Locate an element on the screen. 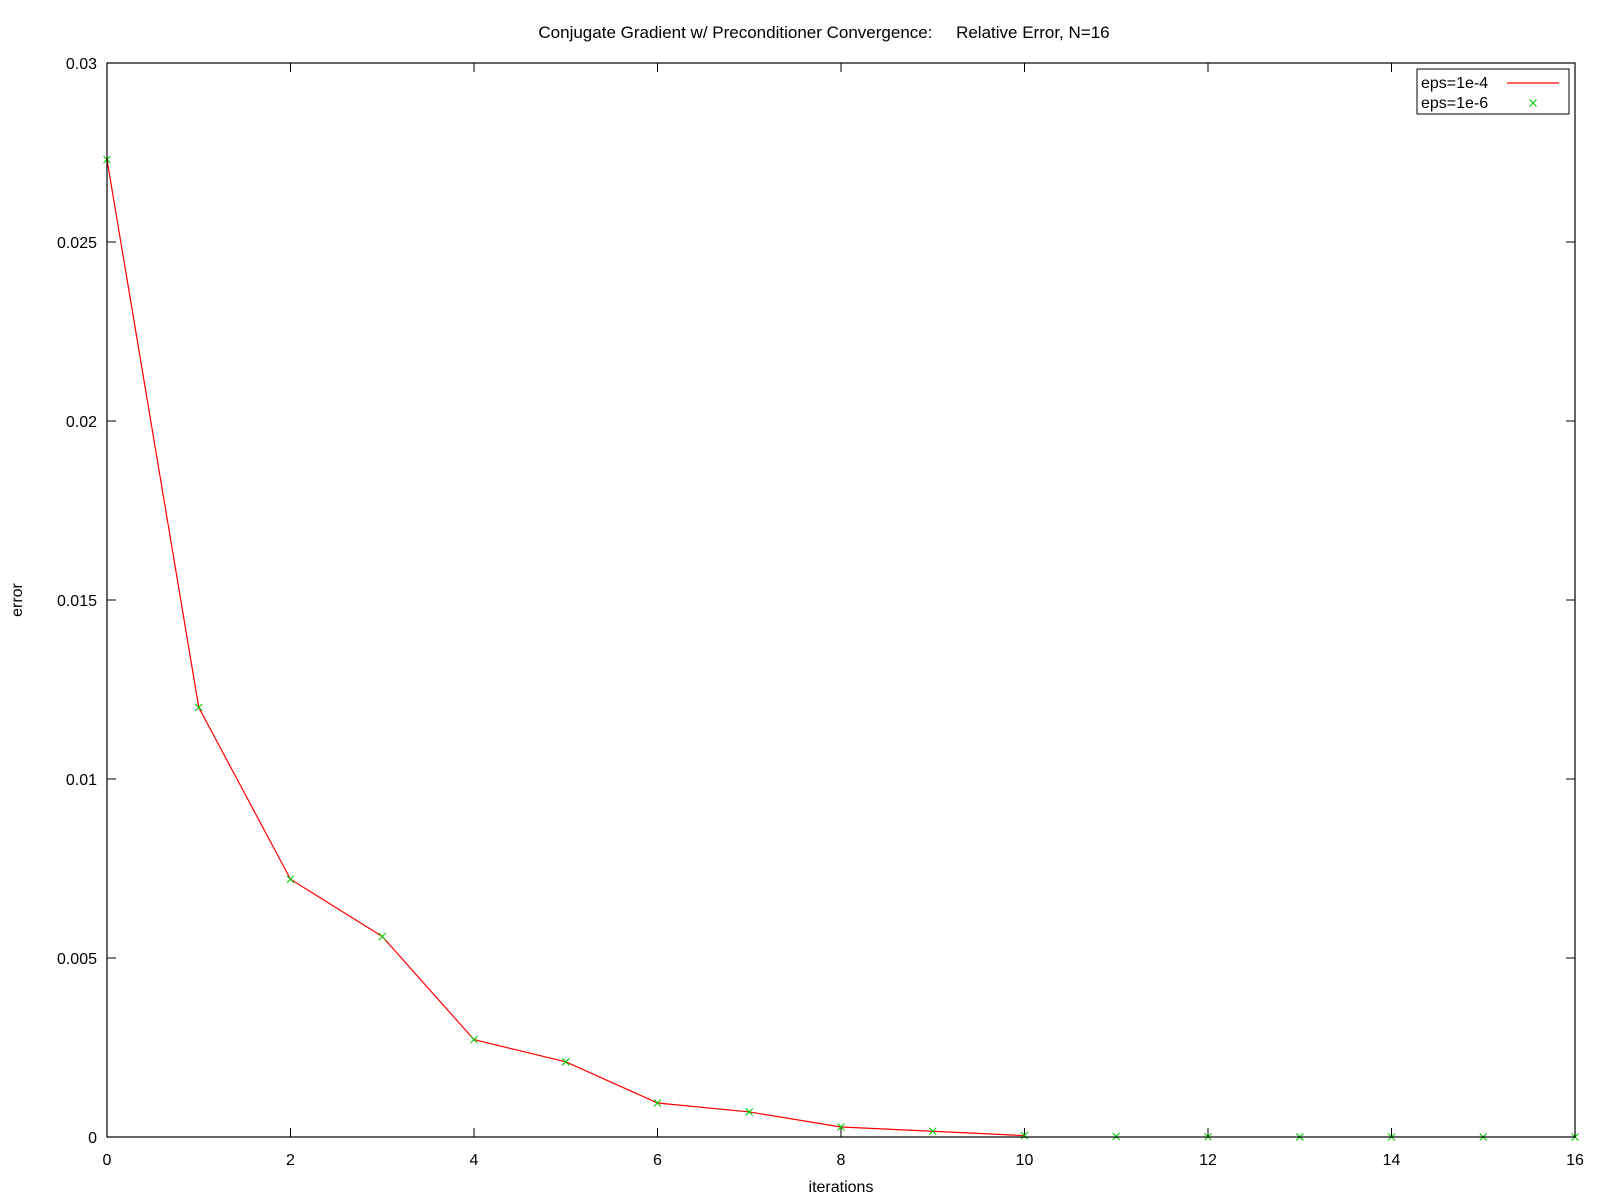 The image size is (1600, 1200). y-tick-label: 0.015 is located at coordinates (77, 601).